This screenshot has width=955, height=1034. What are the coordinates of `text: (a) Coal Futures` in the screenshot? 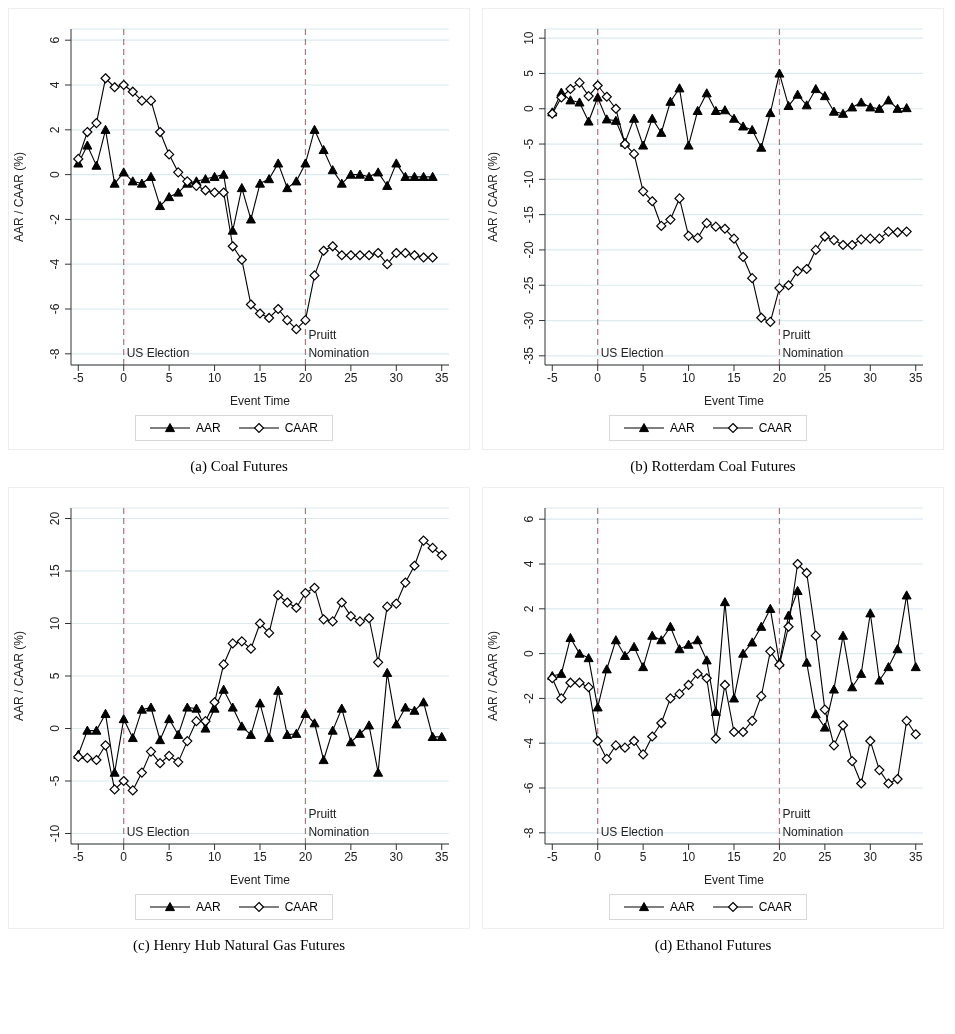 It's located at (239, 466).